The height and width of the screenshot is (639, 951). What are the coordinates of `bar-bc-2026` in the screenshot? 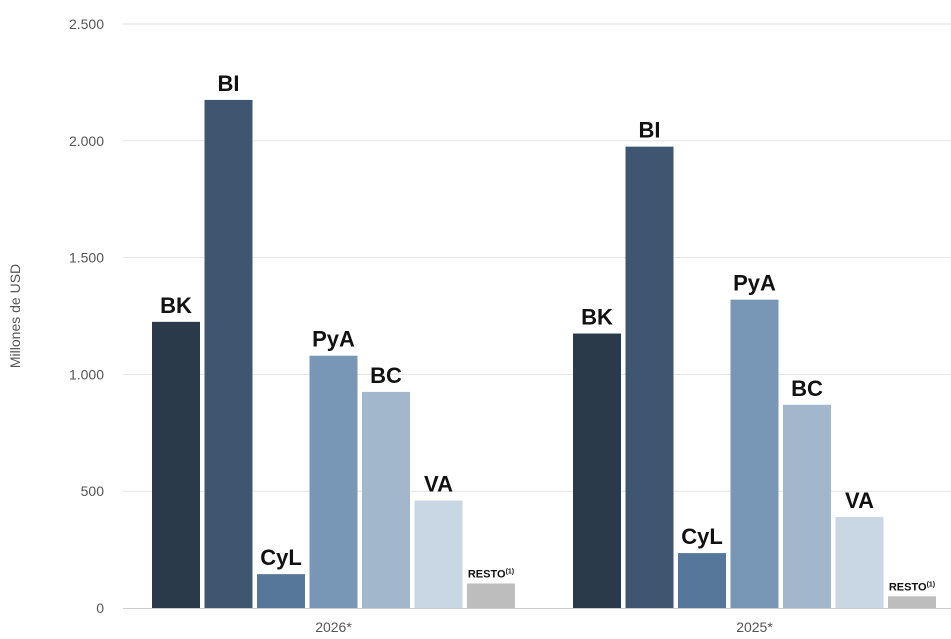 It's located at (386, 499).